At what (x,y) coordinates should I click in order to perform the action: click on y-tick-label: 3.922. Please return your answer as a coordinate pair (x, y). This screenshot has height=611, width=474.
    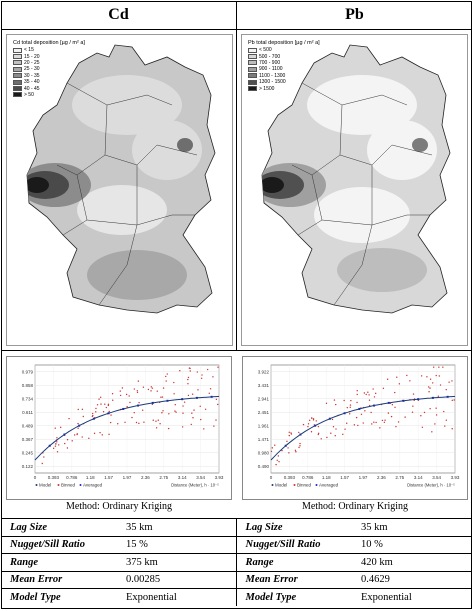
    Looking at the image, I should click on (264, 371).